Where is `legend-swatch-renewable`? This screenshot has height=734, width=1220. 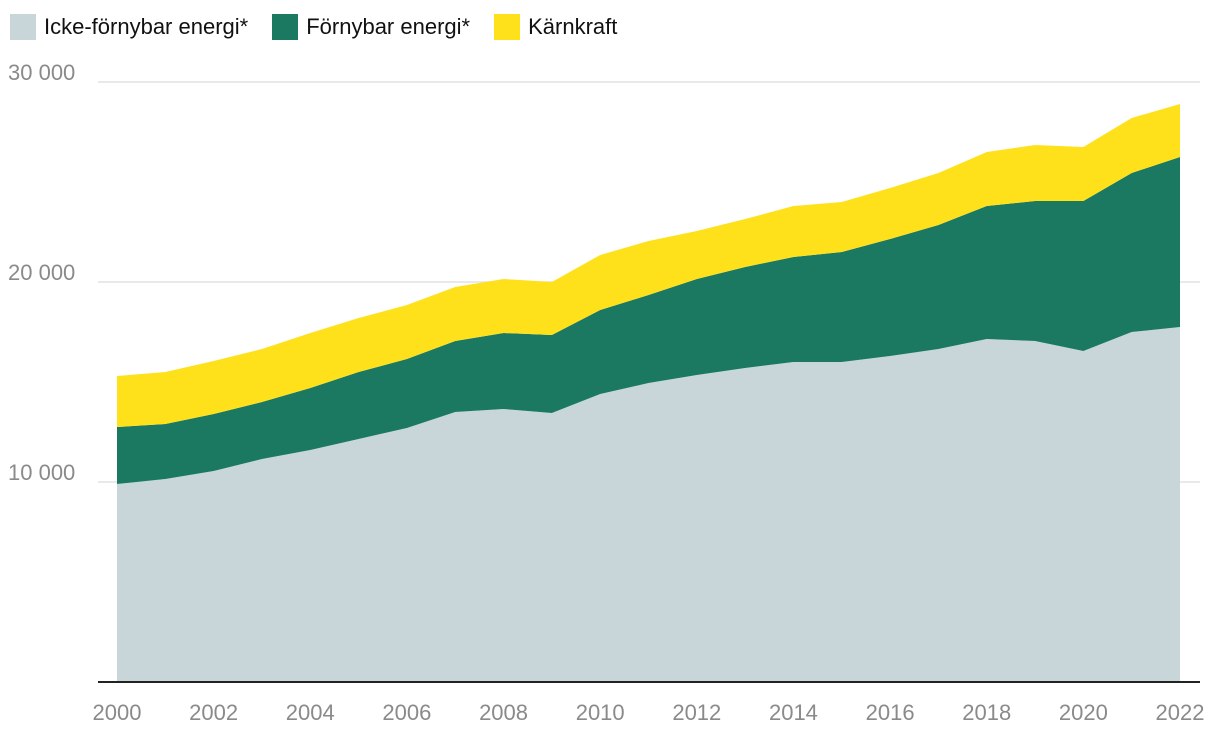
legend-swatch-renewable is located at coordinates (285, 27).